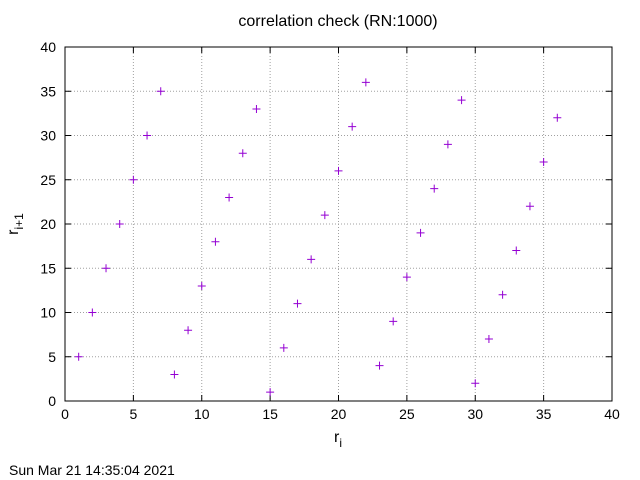 Image resolution: width=640 pixels, height=480 pixels. I want to click on x-tick-label: 30, so click(475, 414).